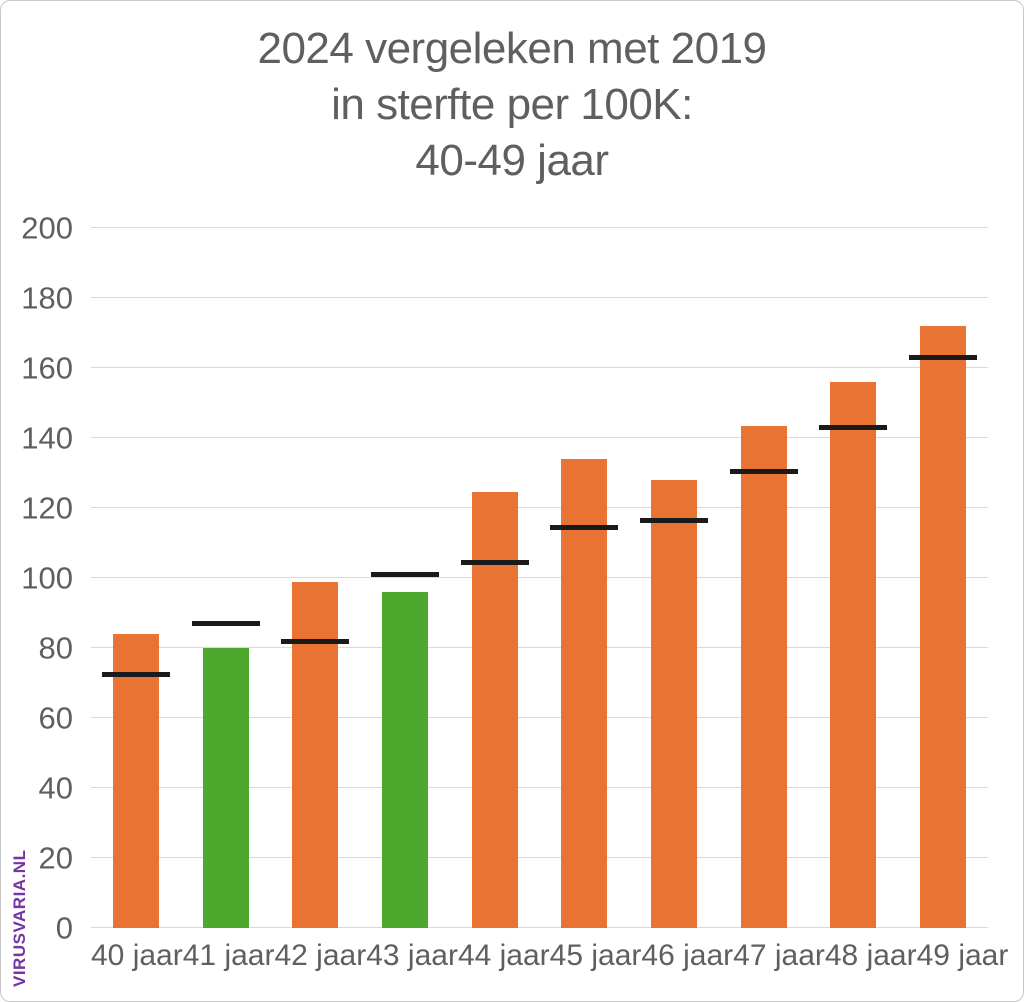 The height and width of the screenshot is (1002, 1024). Describe the element at coordinates (412, 955) in the screenshot. I see `x-tick-label-43-jaar: 43 jaar` at that location.